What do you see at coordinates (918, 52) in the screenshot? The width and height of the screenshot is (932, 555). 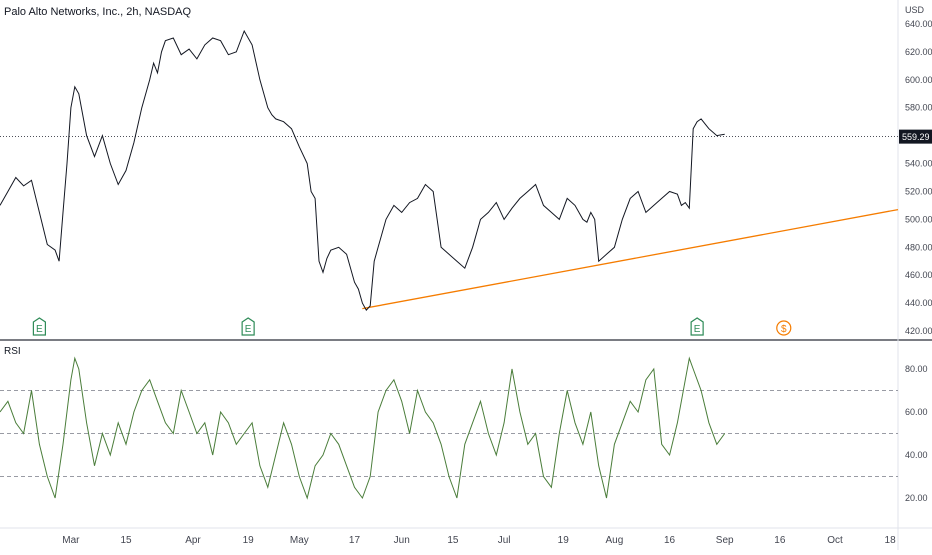 I see `price-tick-label: 620.00` at bounding box center [918, 52].